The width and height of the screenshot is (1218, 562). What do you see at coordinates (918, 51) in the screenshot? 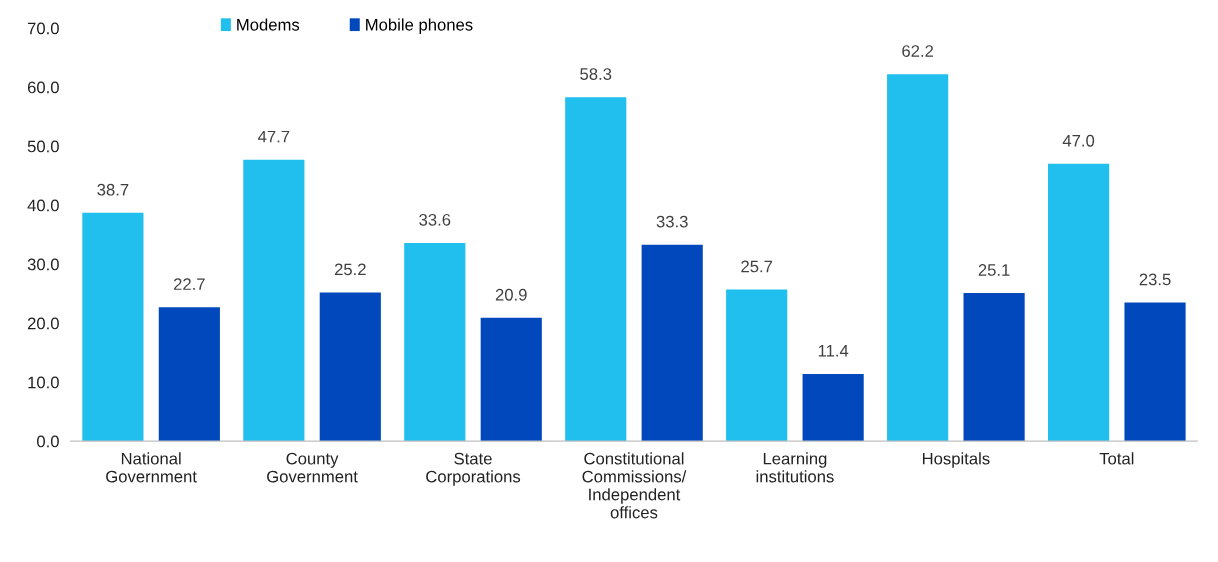
I see `data-label: 62.2` at bounding box center [918, 51].